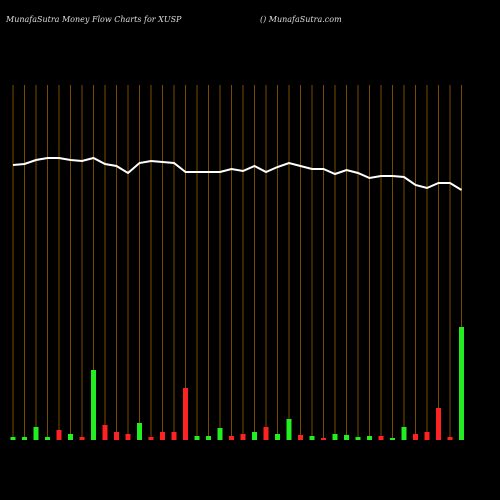 This screenshot has height=500, width=500. What do you see at coordinates (301, 19) in the screenshot?
I see `chart-subtitle: () MunafaSutra.com` at bounding box center [301, 19].